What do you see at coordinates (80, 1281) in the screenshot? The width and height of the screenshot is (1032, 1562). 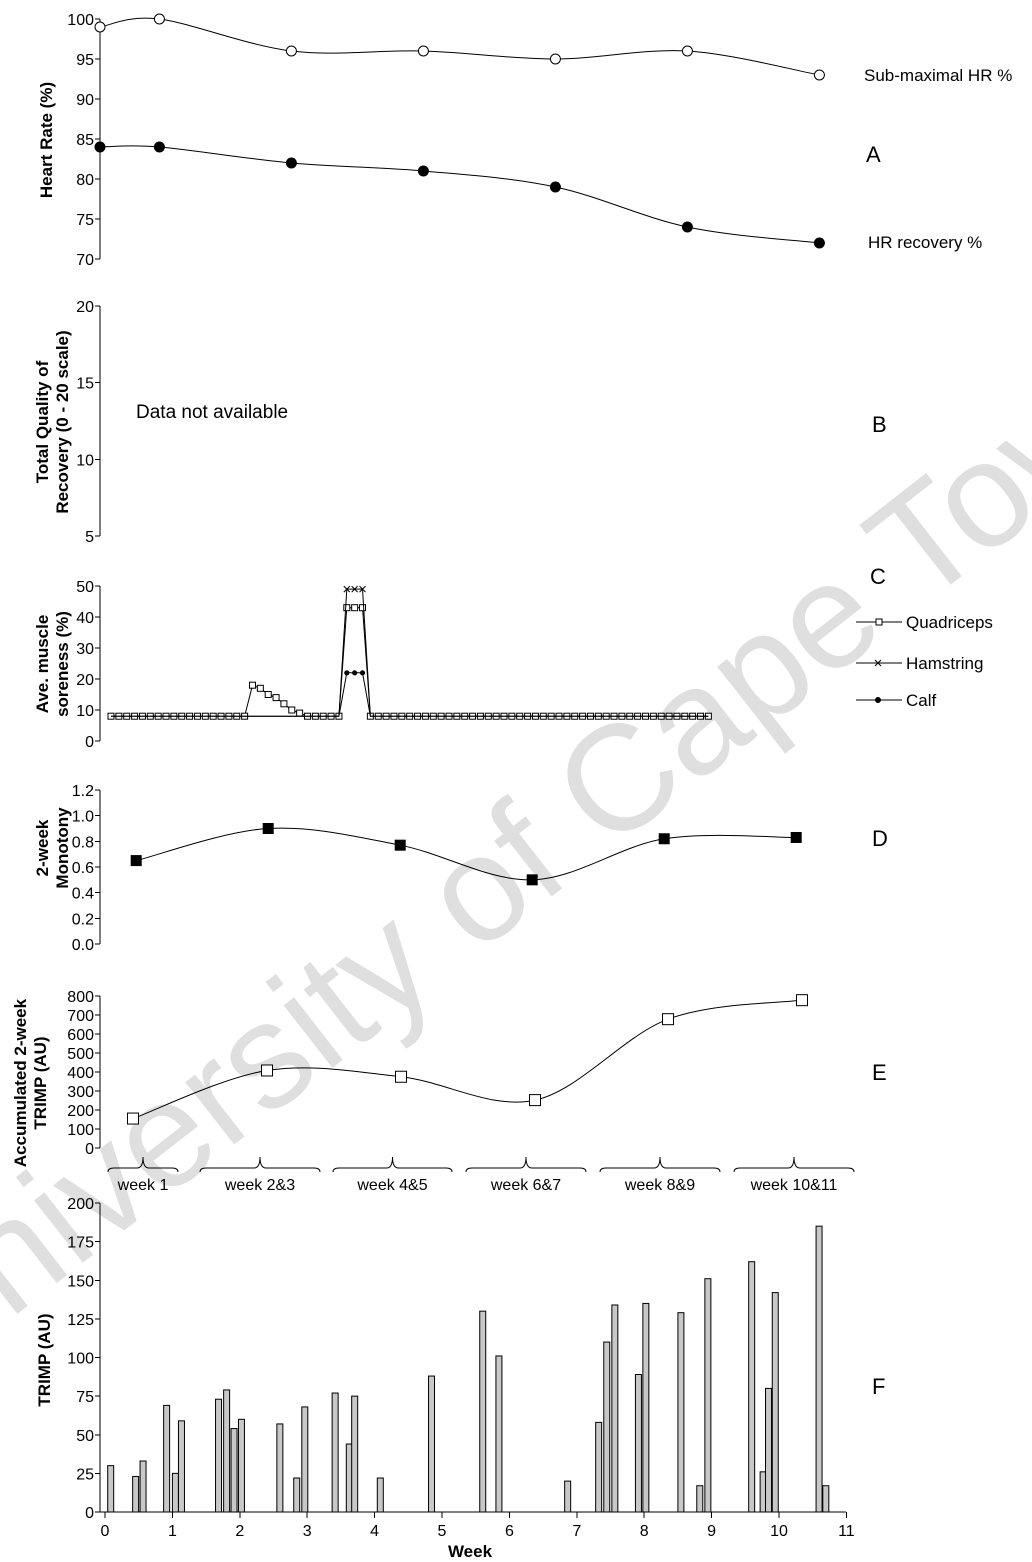 I see `panel-f-y-tick-label: 150` at bounding box center [80, 1281].